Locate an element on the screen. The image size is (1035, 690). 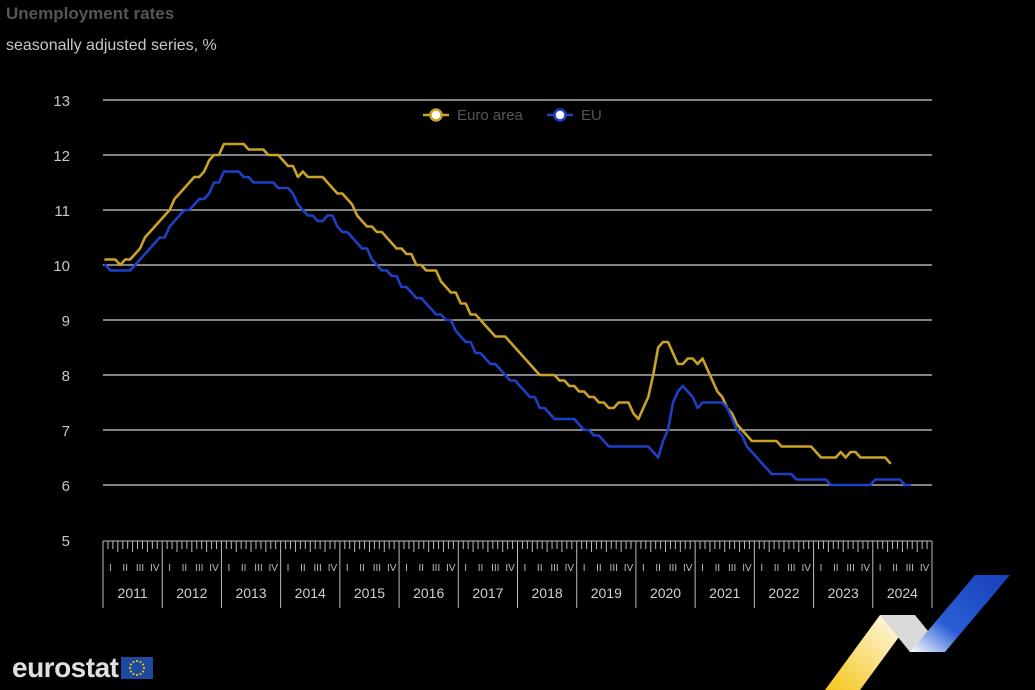
x-tick-label-year: 2021 is located at coordinates (724, 593).